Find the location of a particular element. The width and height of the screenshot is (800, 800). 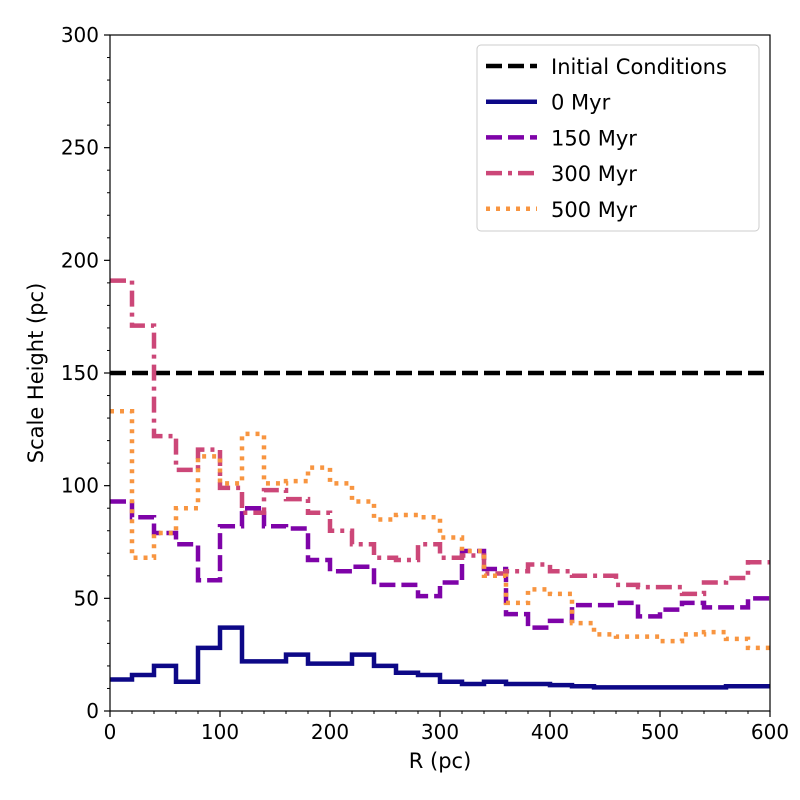

y-tick-label: 50 is located at coordinates (86, 598).